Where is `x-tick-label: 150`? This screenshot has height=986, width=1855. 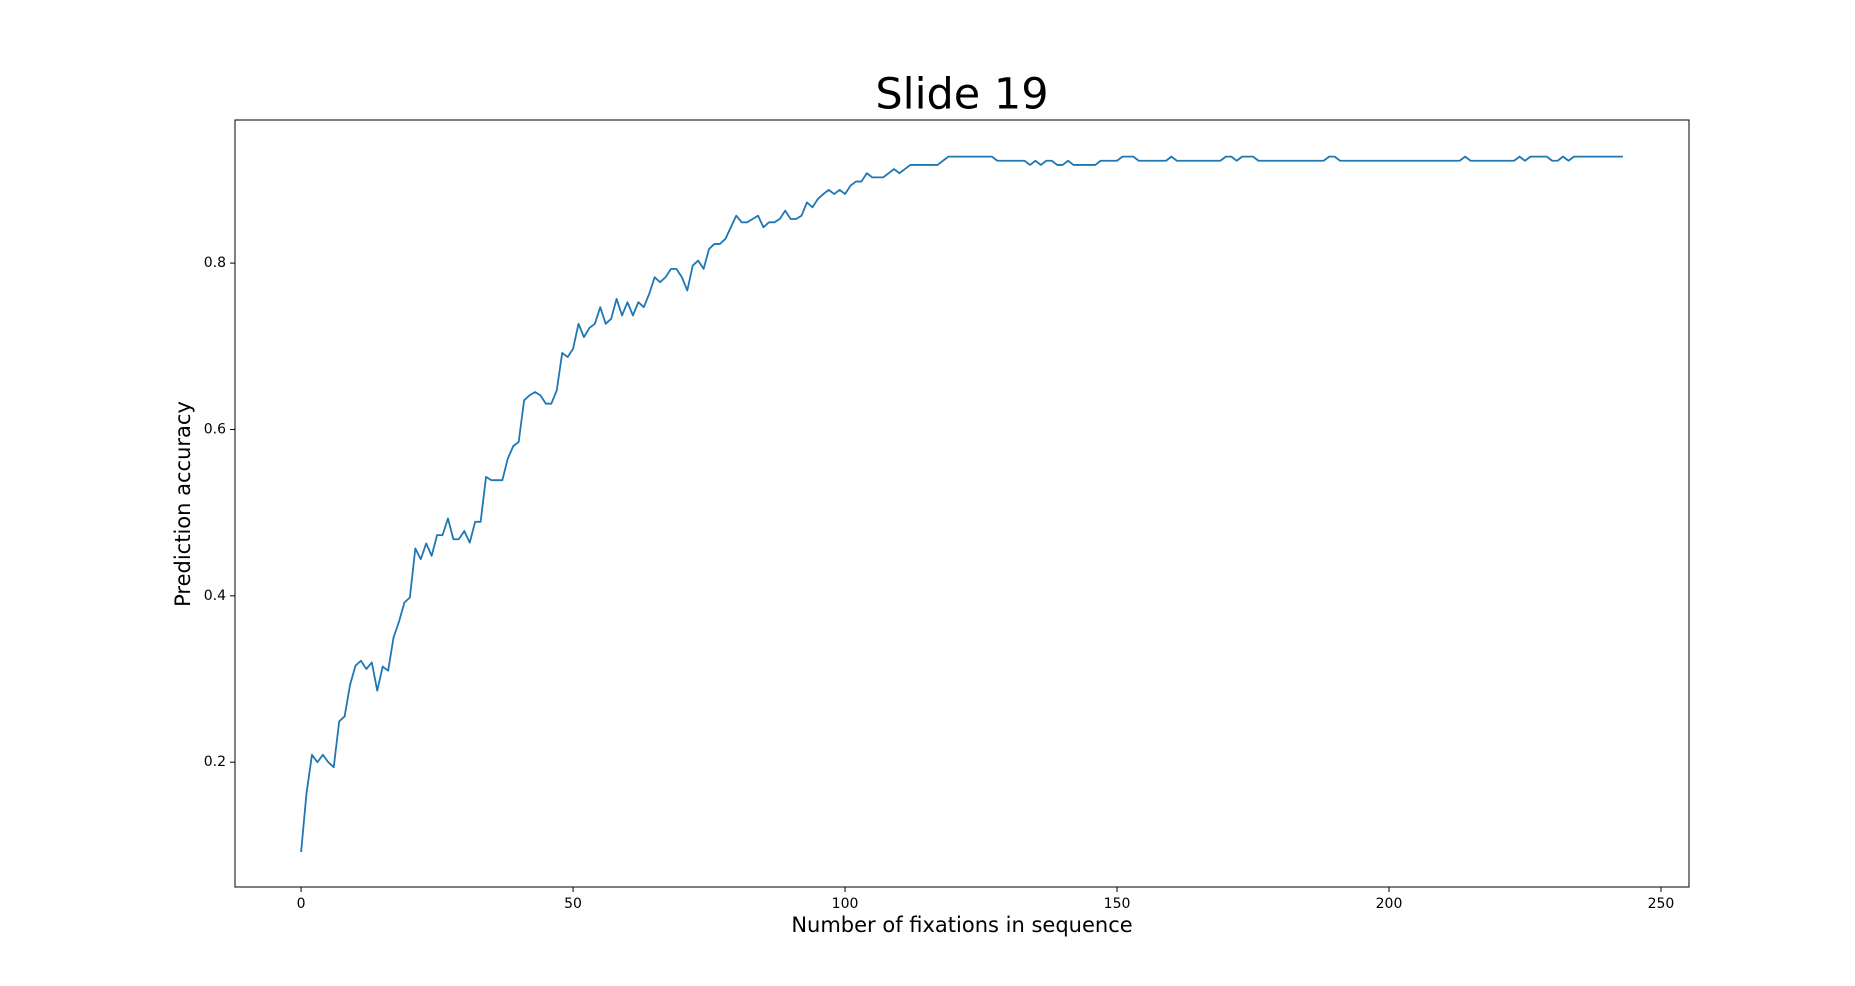
x-tick-label: 150 is located at coordinates (1117, 904).